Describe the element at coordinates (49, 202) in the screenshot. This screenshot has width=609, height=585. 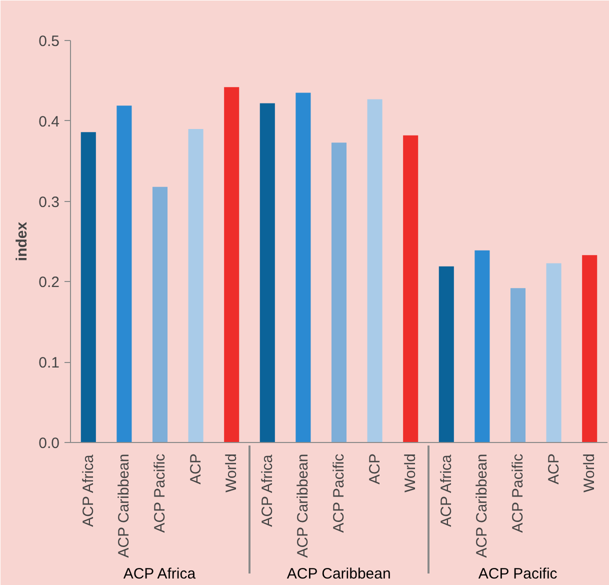
I see `y-tick-label: 0.3` at that location.